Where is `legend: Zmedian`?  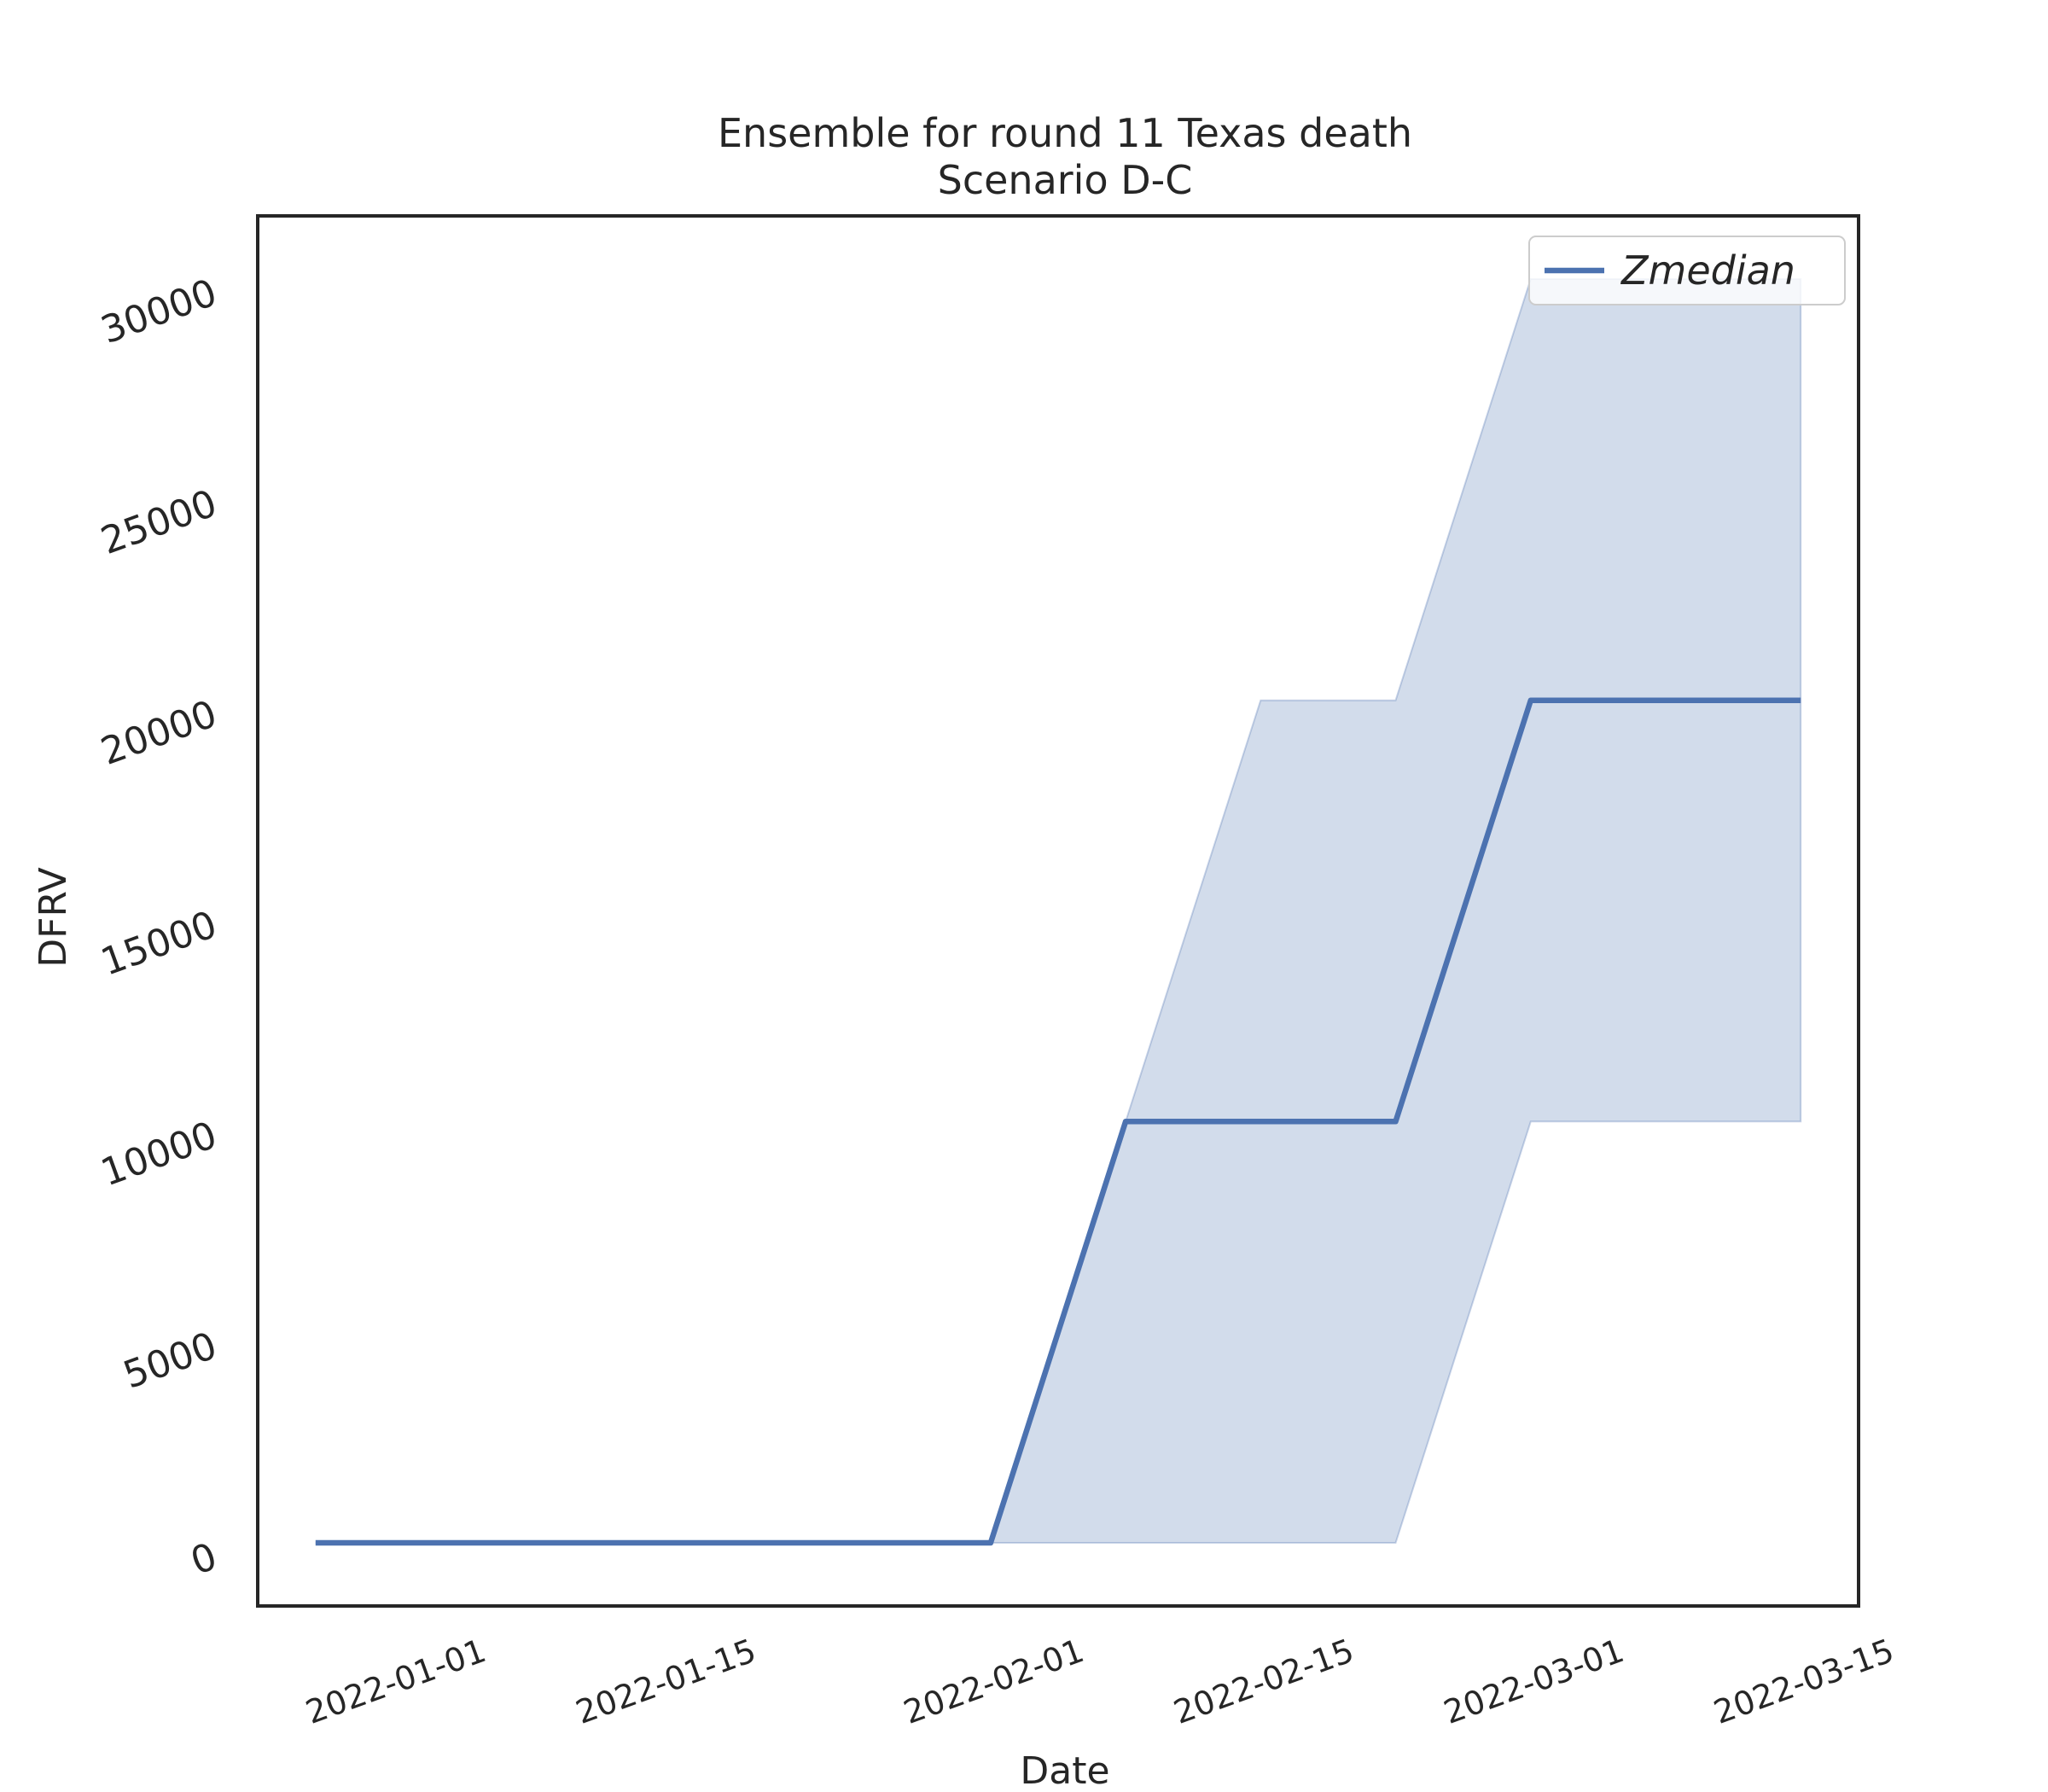 legend: Zmedian is located at coordinates (1687, 270).